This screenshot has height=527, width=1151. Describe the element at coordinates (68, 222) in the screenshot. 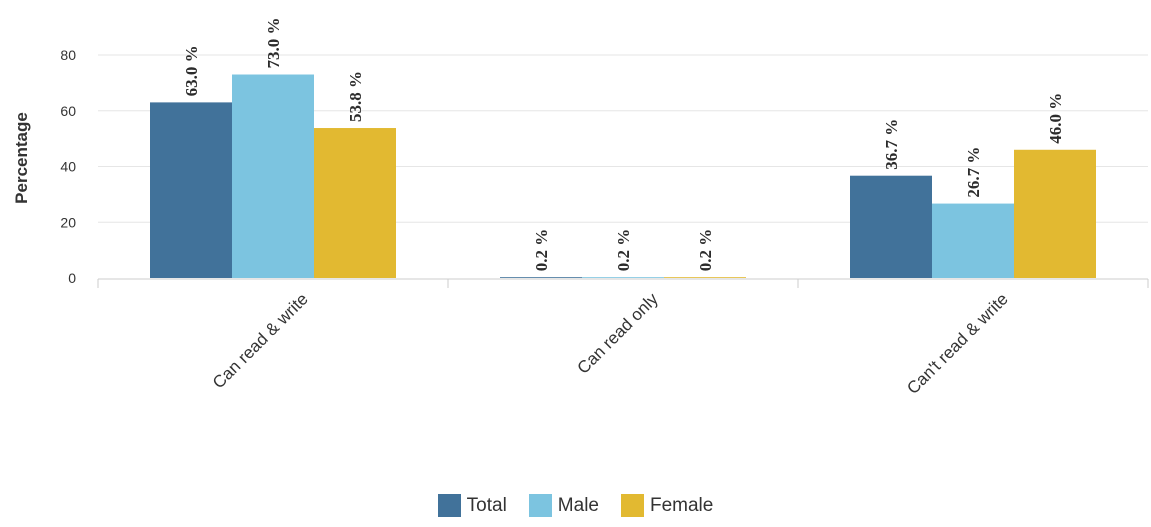

I see `y-tick-label: 20` at that location.